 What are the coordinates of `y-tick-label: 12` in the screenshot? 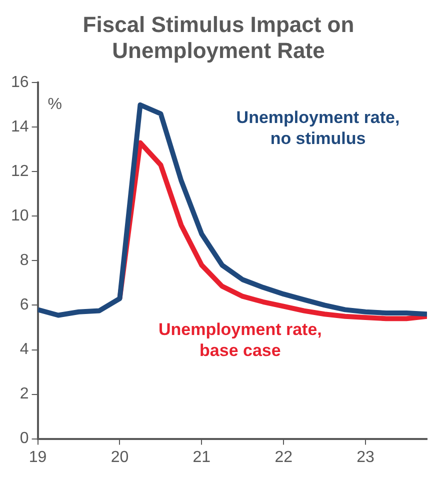 It's located at (20, 171).